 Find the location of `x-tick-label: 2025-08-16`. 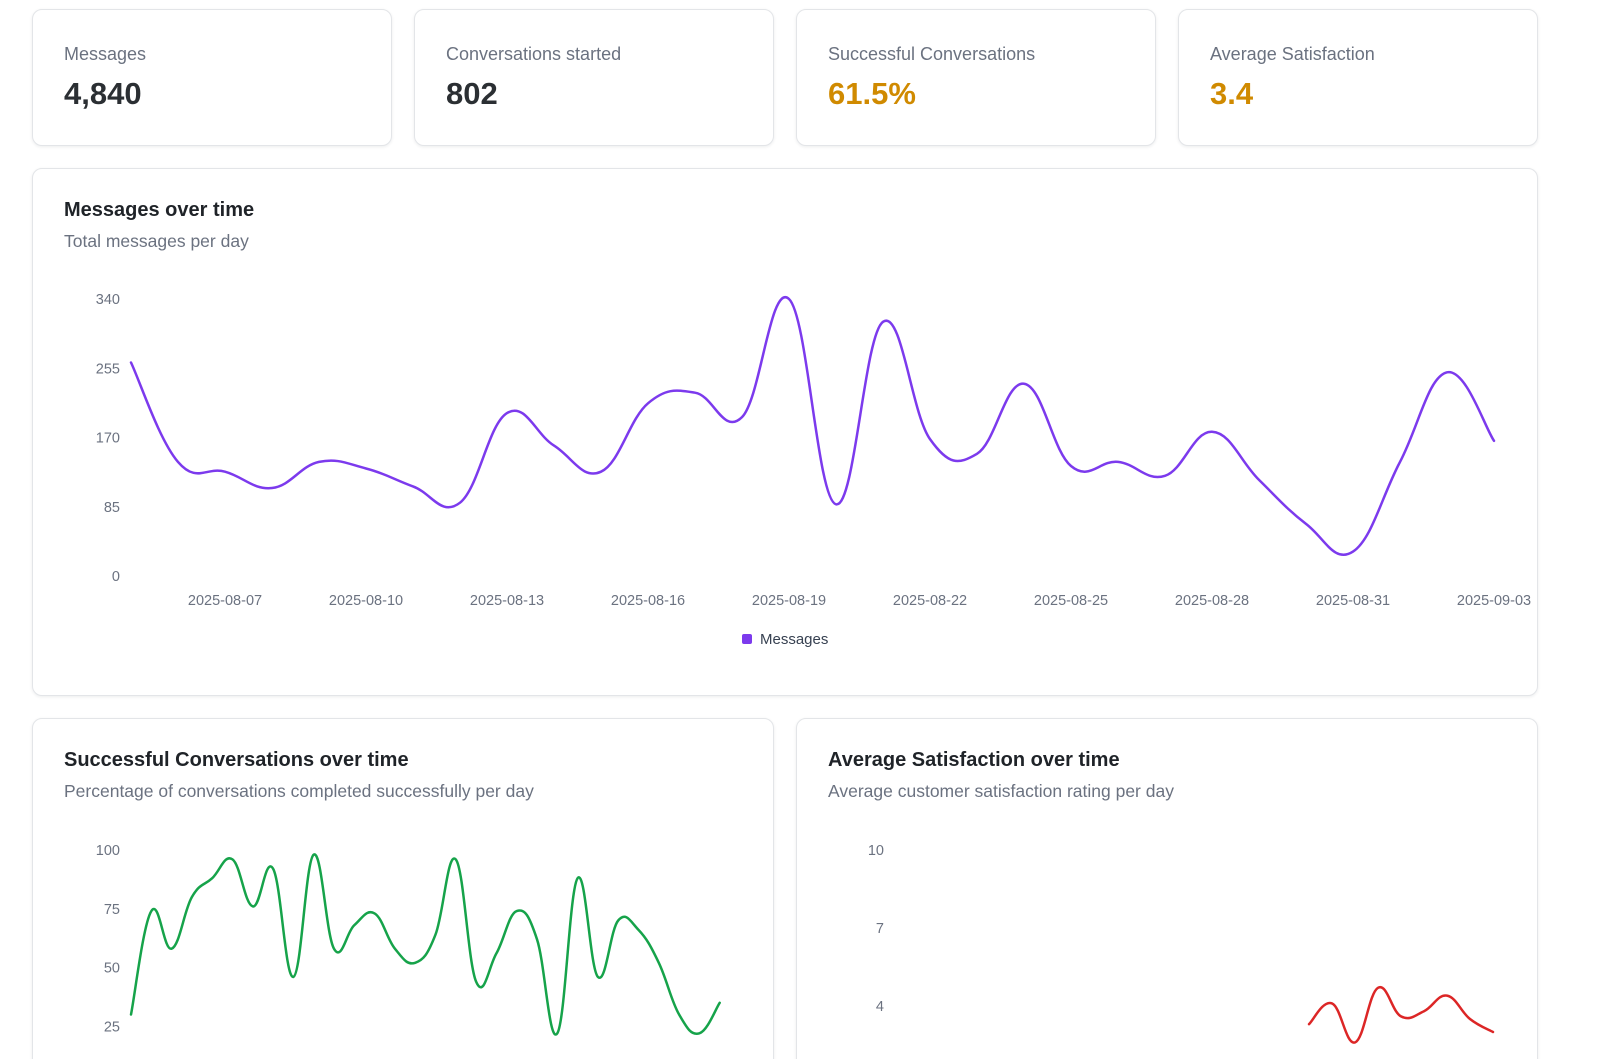

x-tick-label: 2025-08-16 is located at coordinates (648, 601).